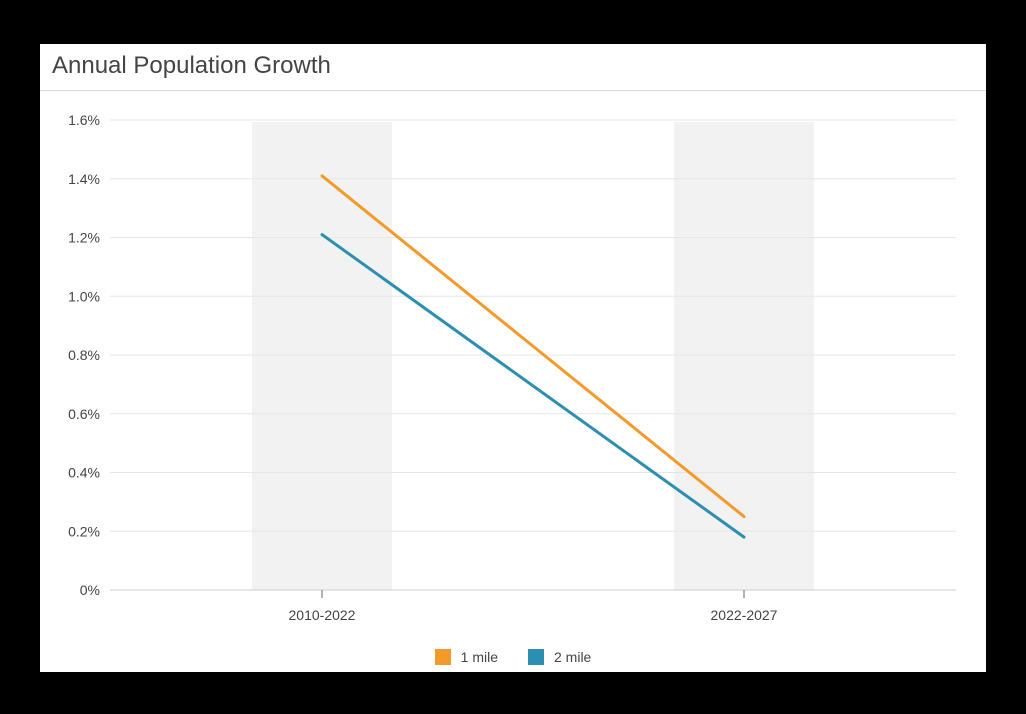  I want to click on legend-label-2-mile: 2 mile, so click(573, 657).